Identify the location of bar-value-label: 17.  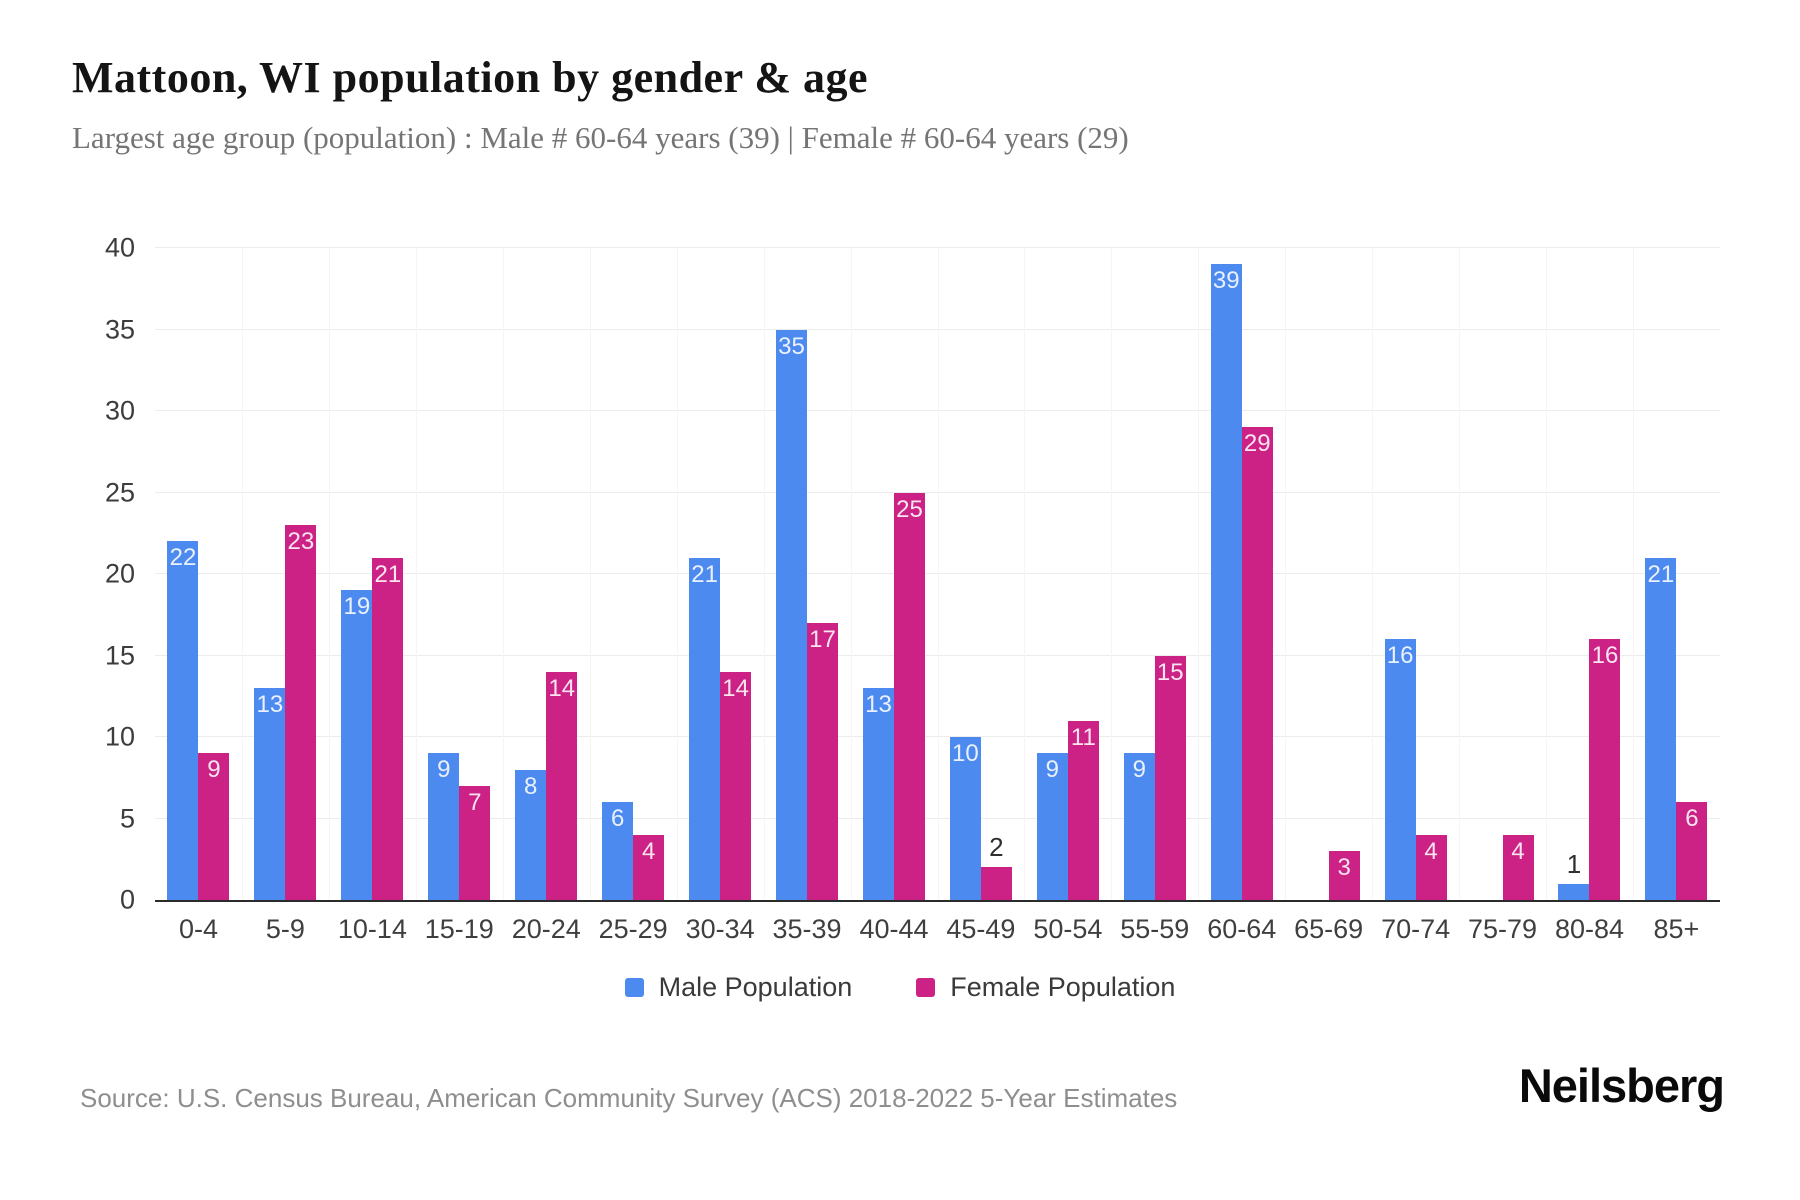
(822, 639).